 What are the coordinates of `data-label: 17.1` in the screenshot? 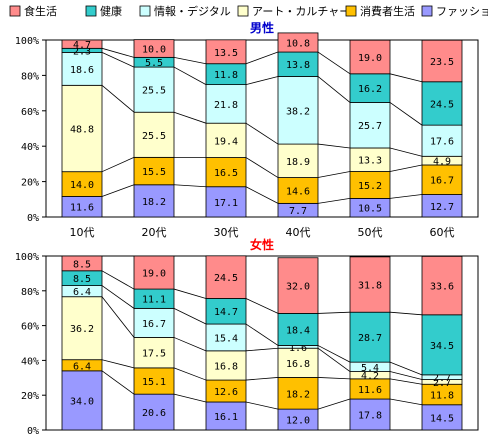 It's located at (226, 203).